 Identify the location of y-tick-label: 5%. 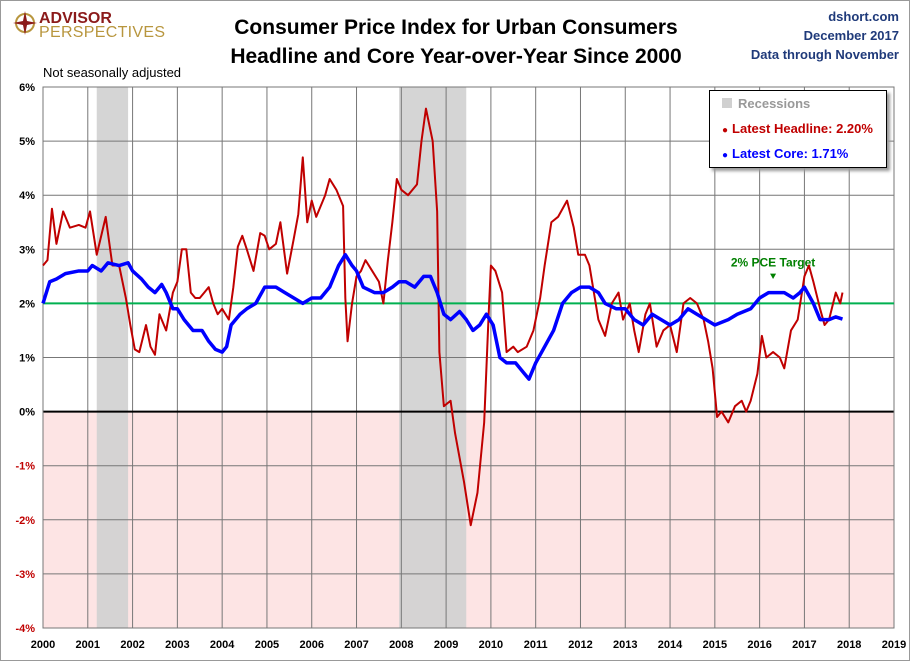
(27, 142).